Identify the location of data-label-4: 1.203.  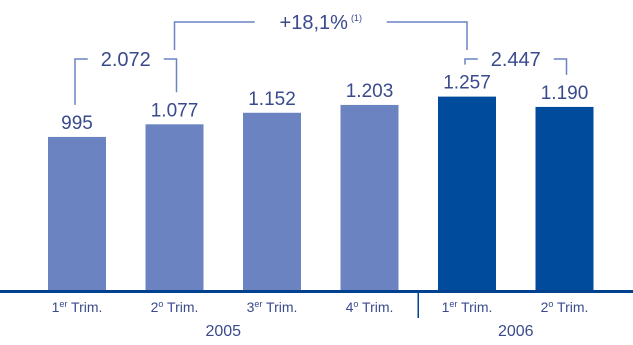
(370, 91).